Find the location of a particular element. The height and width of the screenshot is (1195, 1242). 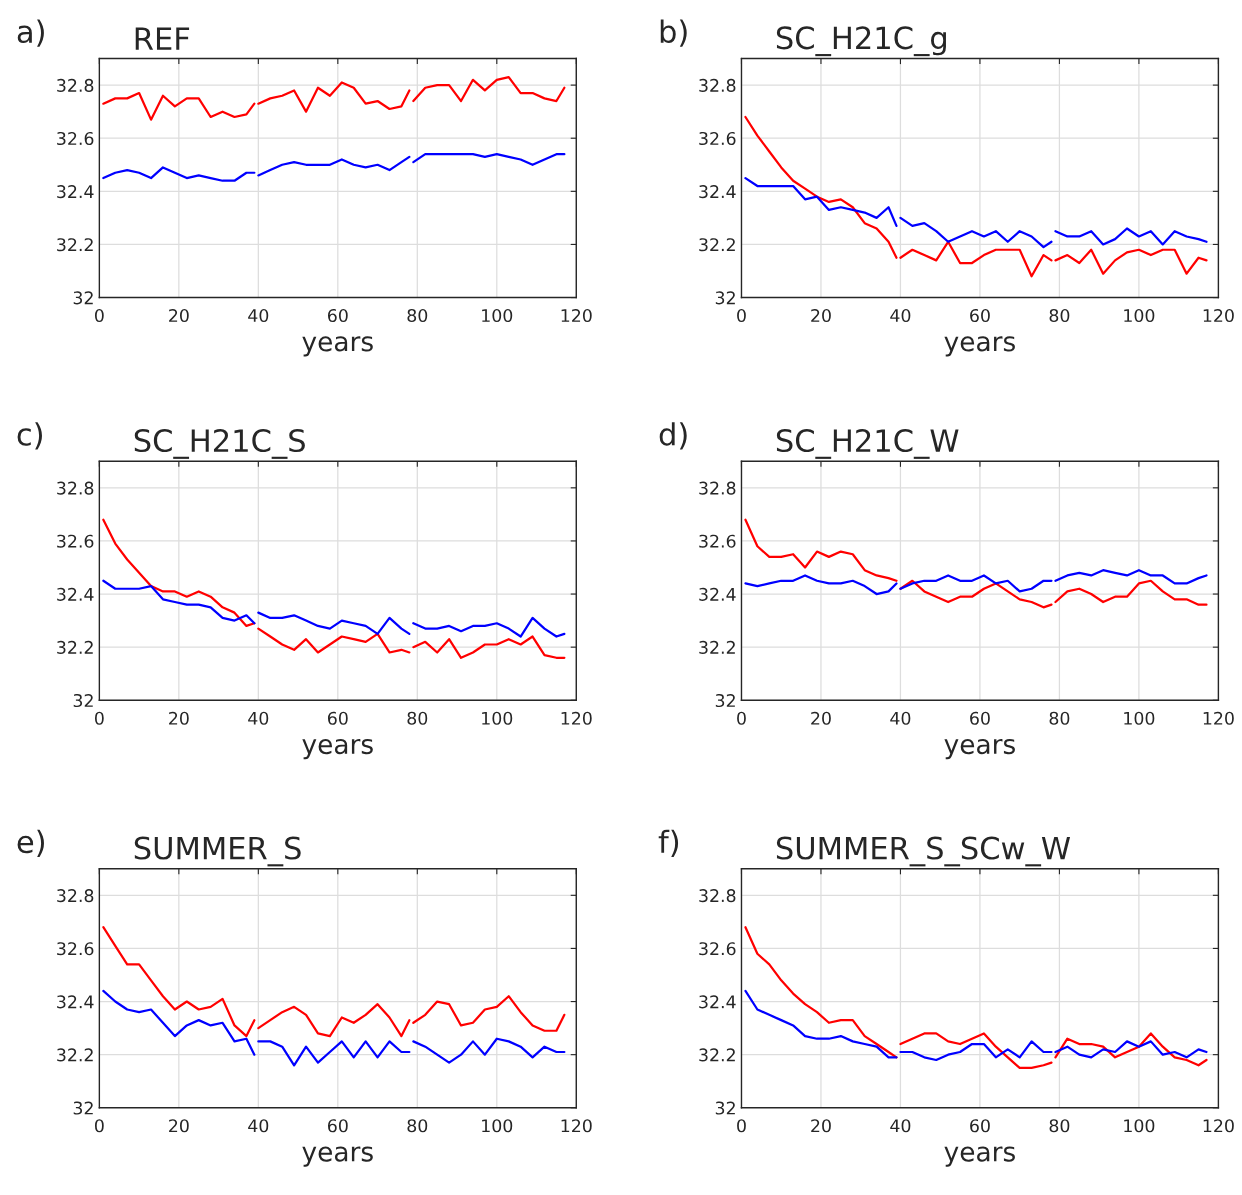

chart-title: SUMMER_S_SCw_W is located at coordinates (923, 851).